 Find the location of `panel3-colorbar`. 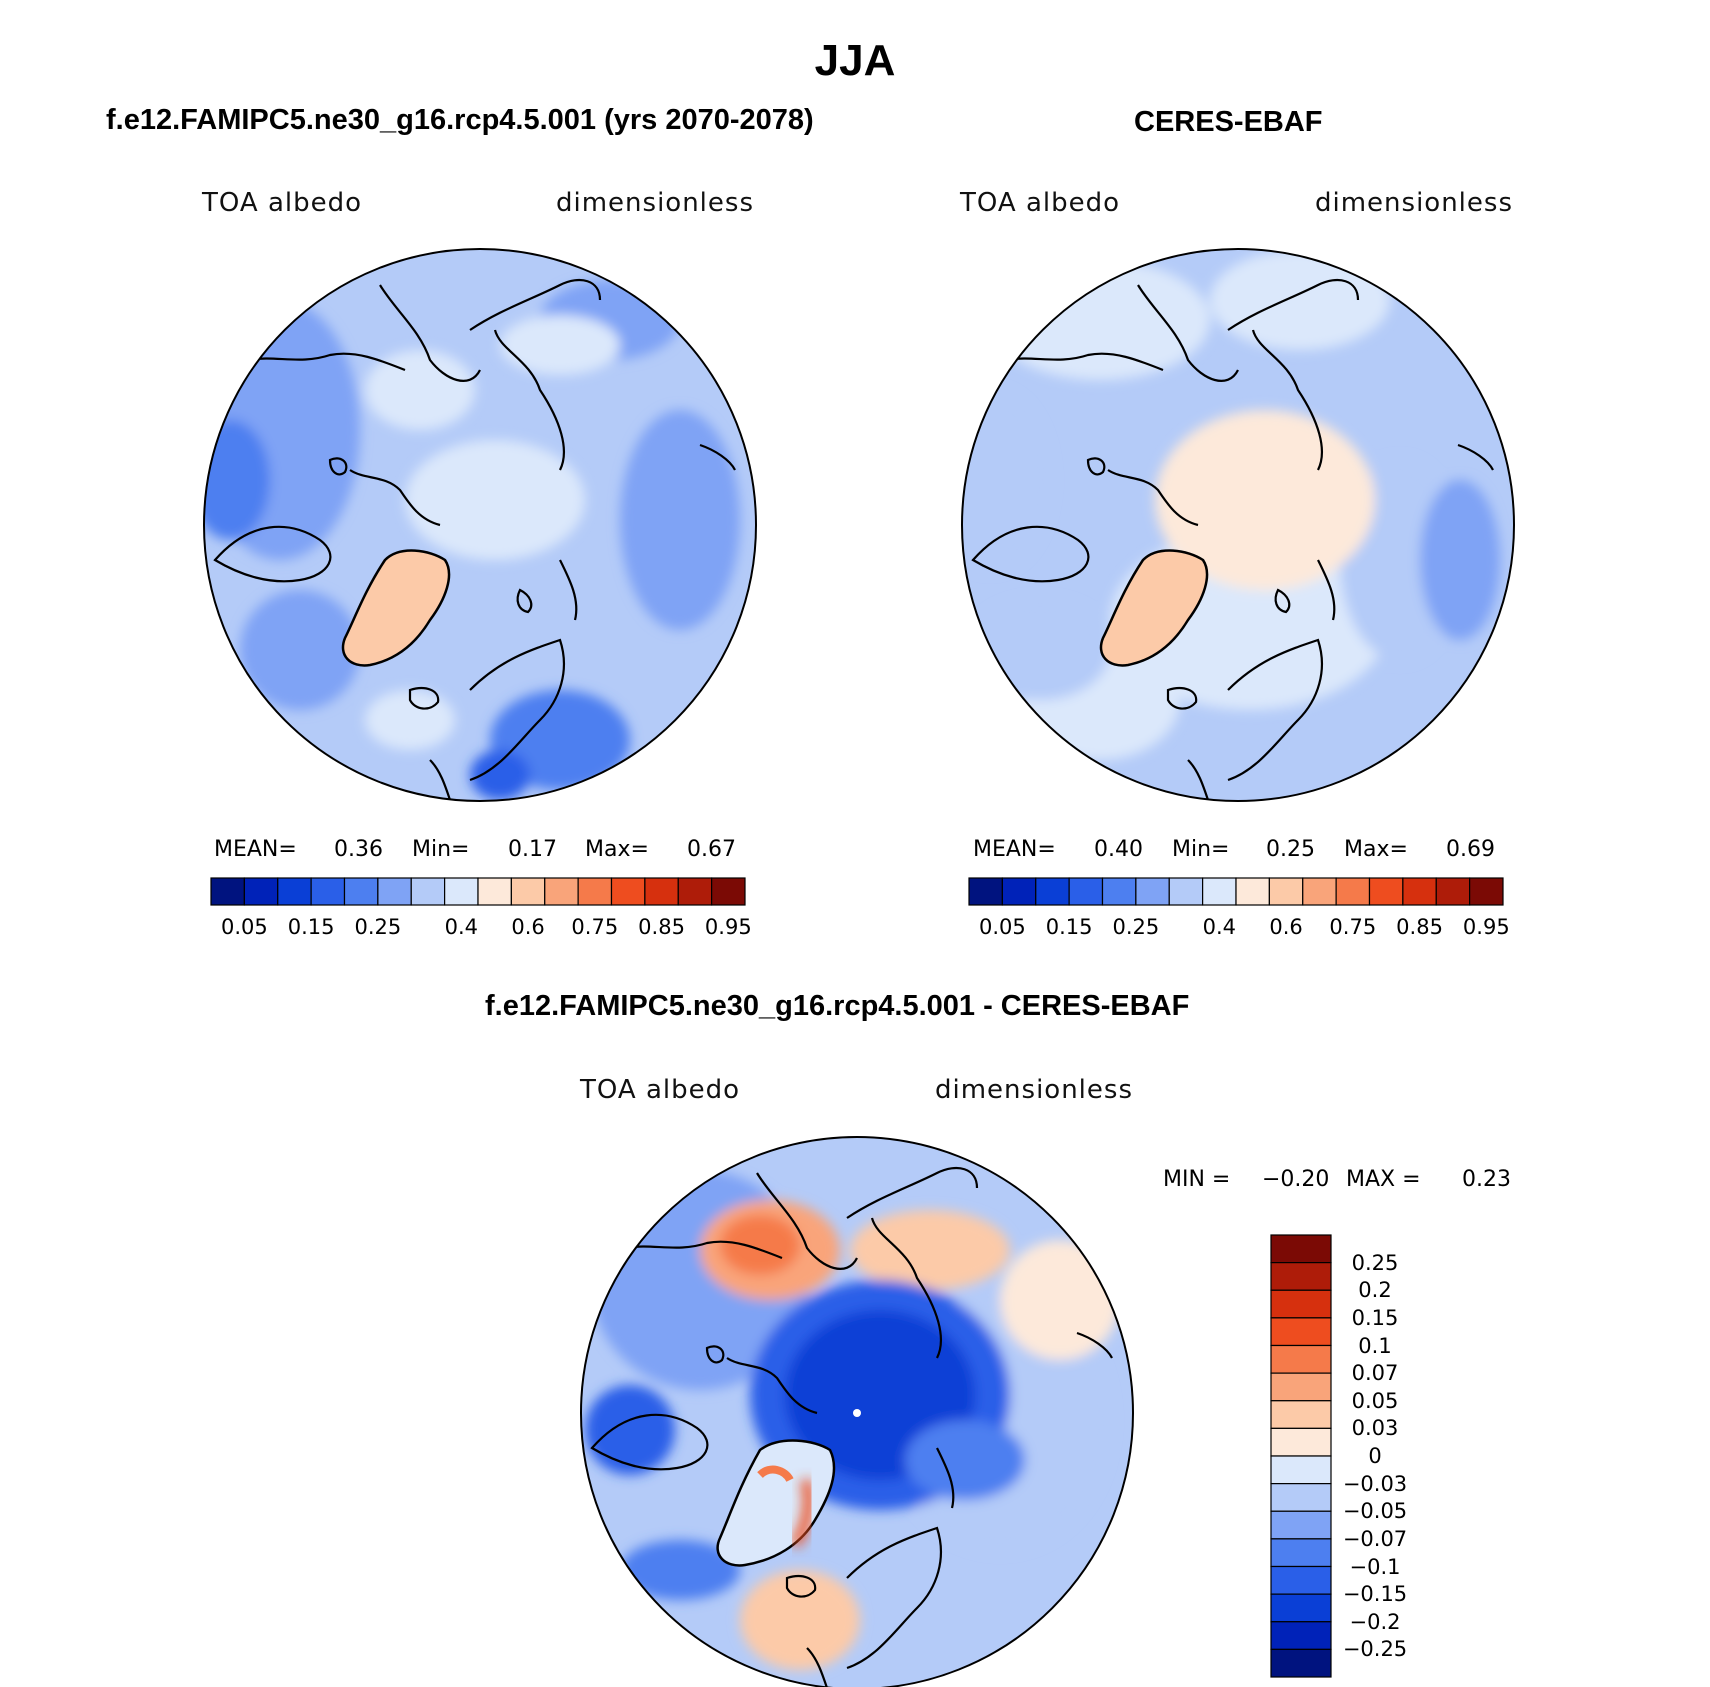

panel3-colorbar is located at coordinates (1301, 1456).